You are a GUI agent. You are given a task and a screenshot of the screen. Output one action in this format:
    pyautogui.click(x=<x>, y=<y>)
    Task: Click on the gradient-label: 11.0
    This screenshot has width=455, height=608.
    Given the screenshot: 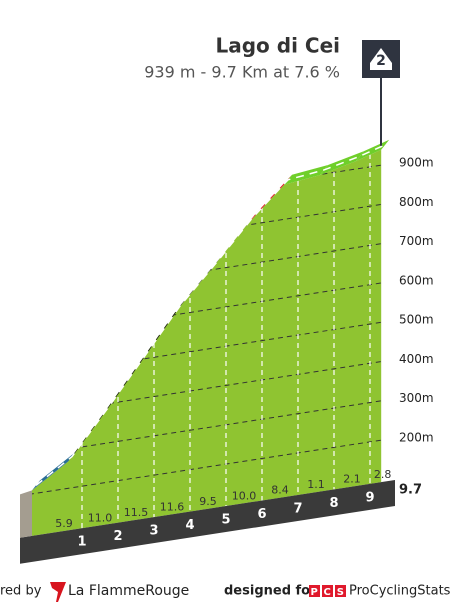 What is the action you would take?
    pyautogui.click(x=100, y=517)
    